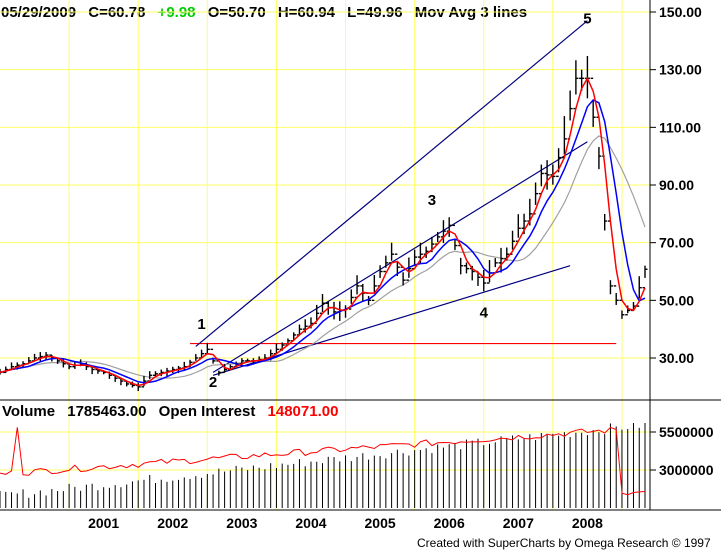  Describe the element at coordinates (345, 523) in the screenshot. I see `date-ticks: 2001 2002 2003 2004 2005 2006 2007 2008` at that location.